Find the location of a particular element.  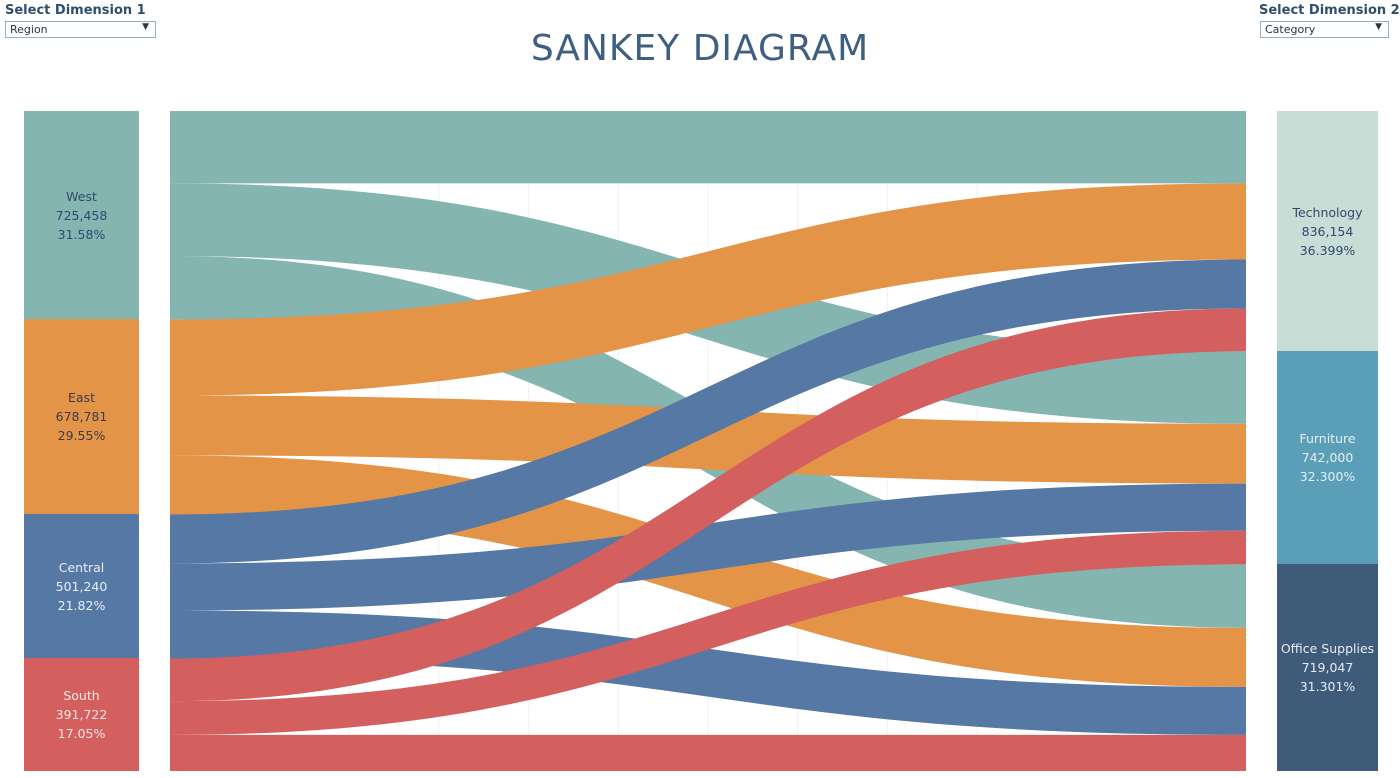

source-node-name: West is located at coordinates (81, 196).